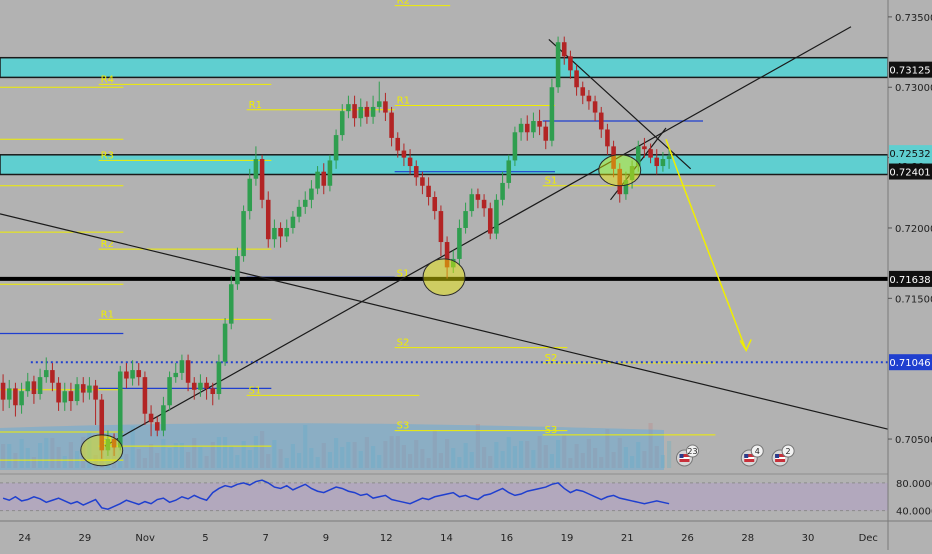 The image size is (932, 554). What do you see at coordinates (749, 458) in the screenshot?
I see `flag-stripe` at bounding box center [749, 458].